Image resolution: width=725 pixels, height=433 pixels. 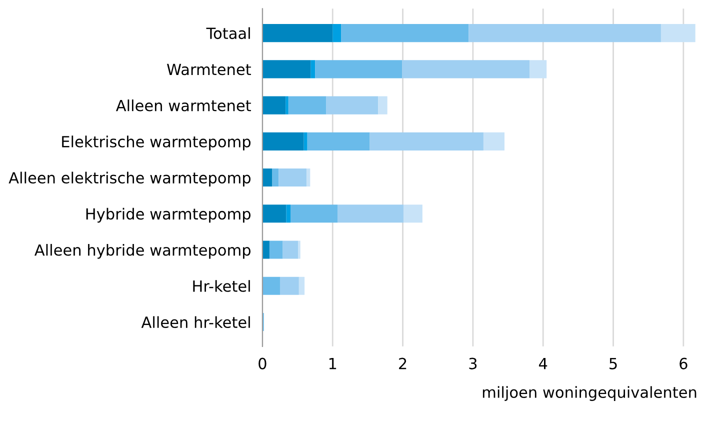 I want to click on x-tick-label: 3, so click(x=473, y=364).